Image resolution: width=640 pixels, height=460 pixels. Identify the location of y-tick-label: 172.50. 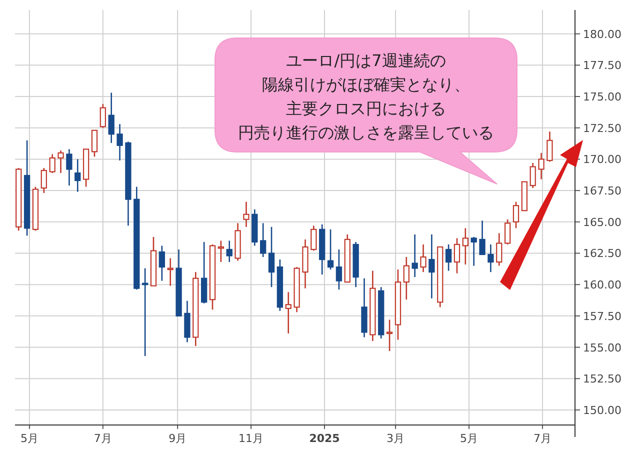
(602, 128).